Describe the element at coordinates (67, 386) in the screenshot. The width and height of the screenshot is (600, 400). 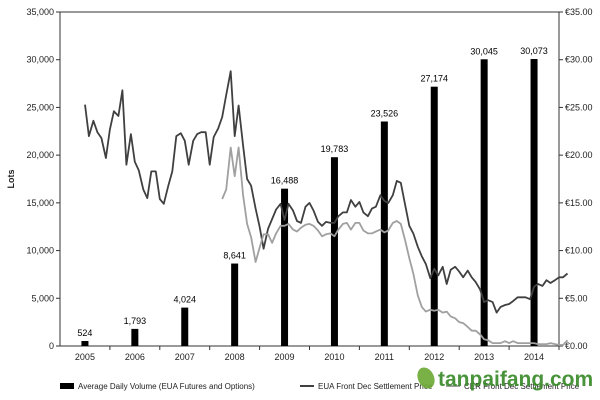
I see `legend-swatch-volume` at that location.